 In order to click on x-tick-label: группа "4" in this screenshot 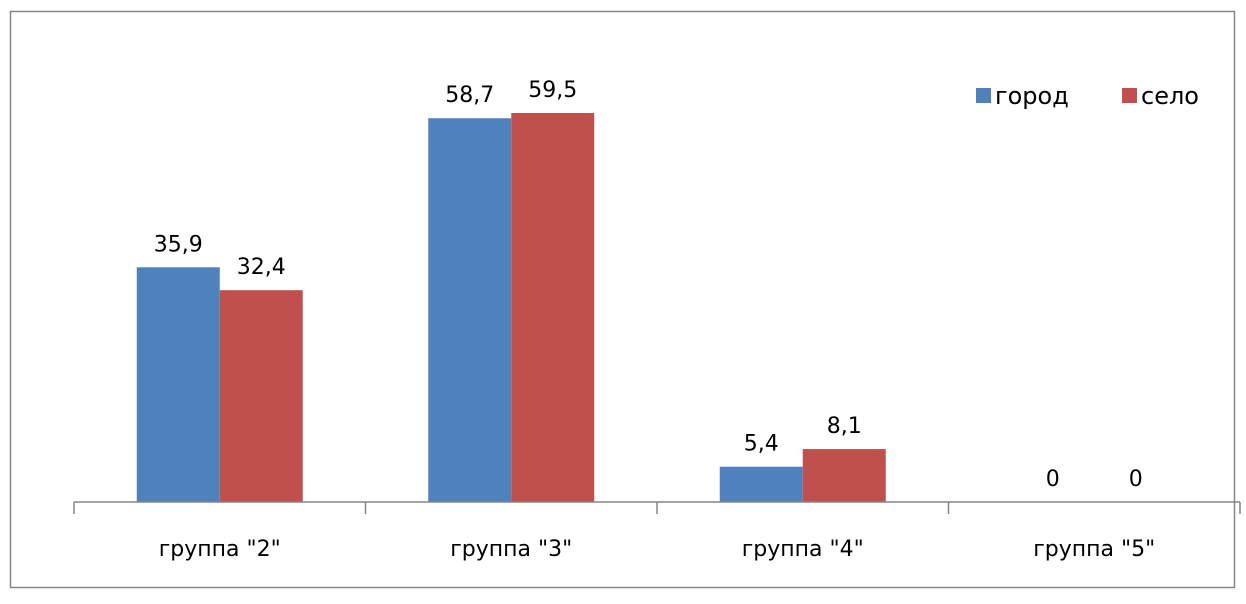, I will do `click(803, 549)`.